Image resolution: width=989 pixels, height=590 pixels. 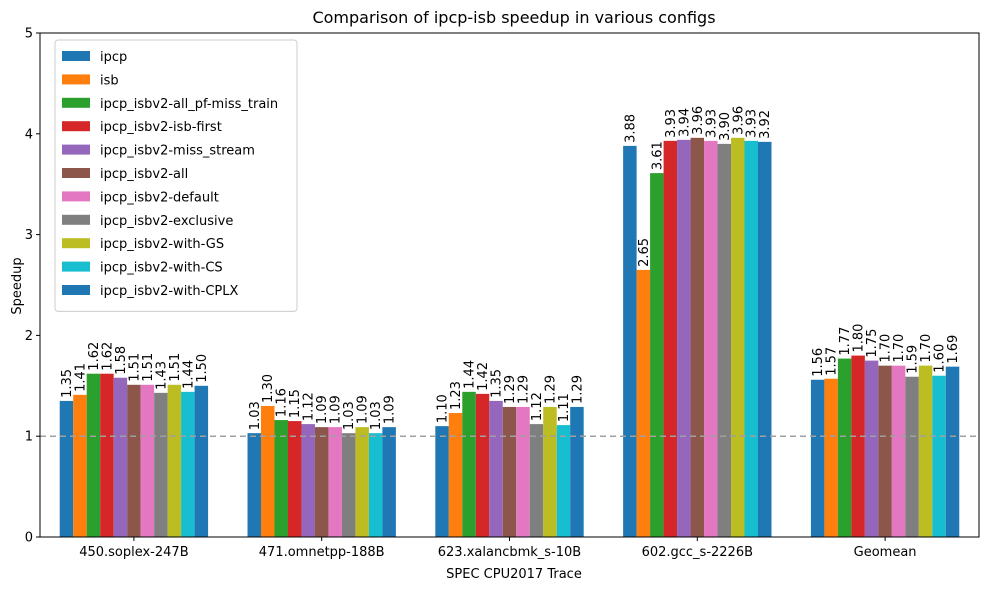 I want to click on y-tick-label: 0, so click(x=29, y=538).